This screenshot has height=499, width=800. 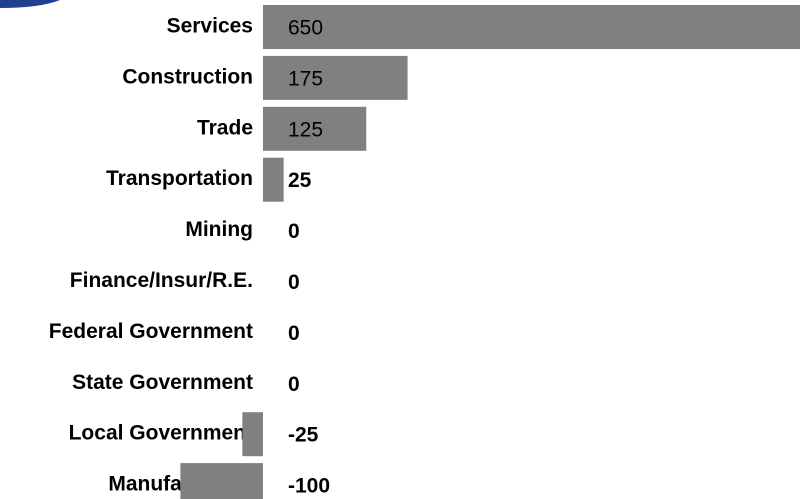 I want to click on category-label: Transportation, so click(x=179, y=178).